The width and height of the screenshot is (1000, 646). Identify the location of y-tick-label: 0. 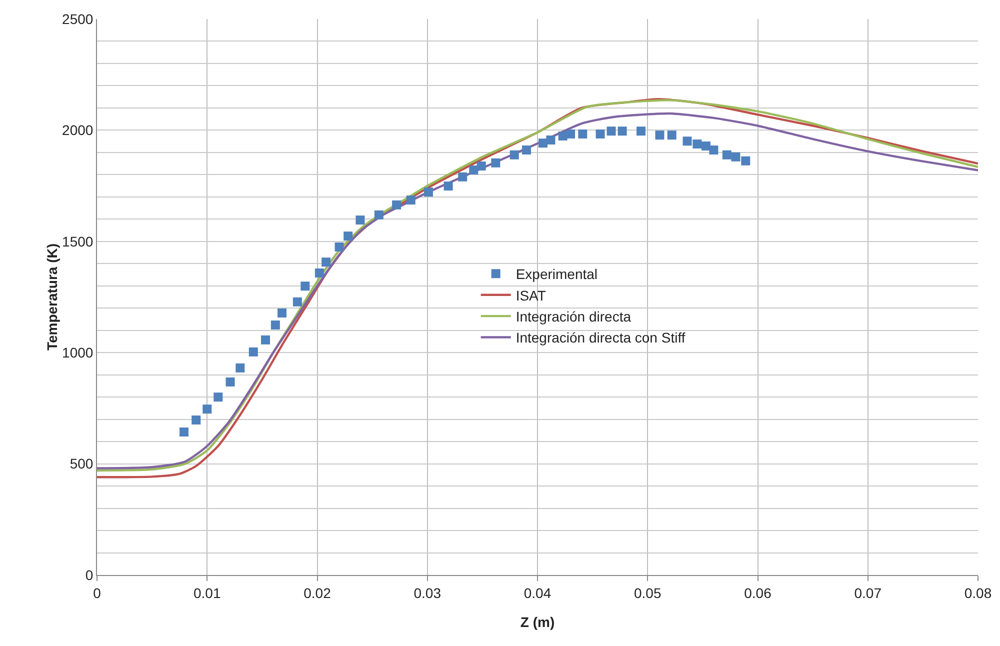
(89, 574).